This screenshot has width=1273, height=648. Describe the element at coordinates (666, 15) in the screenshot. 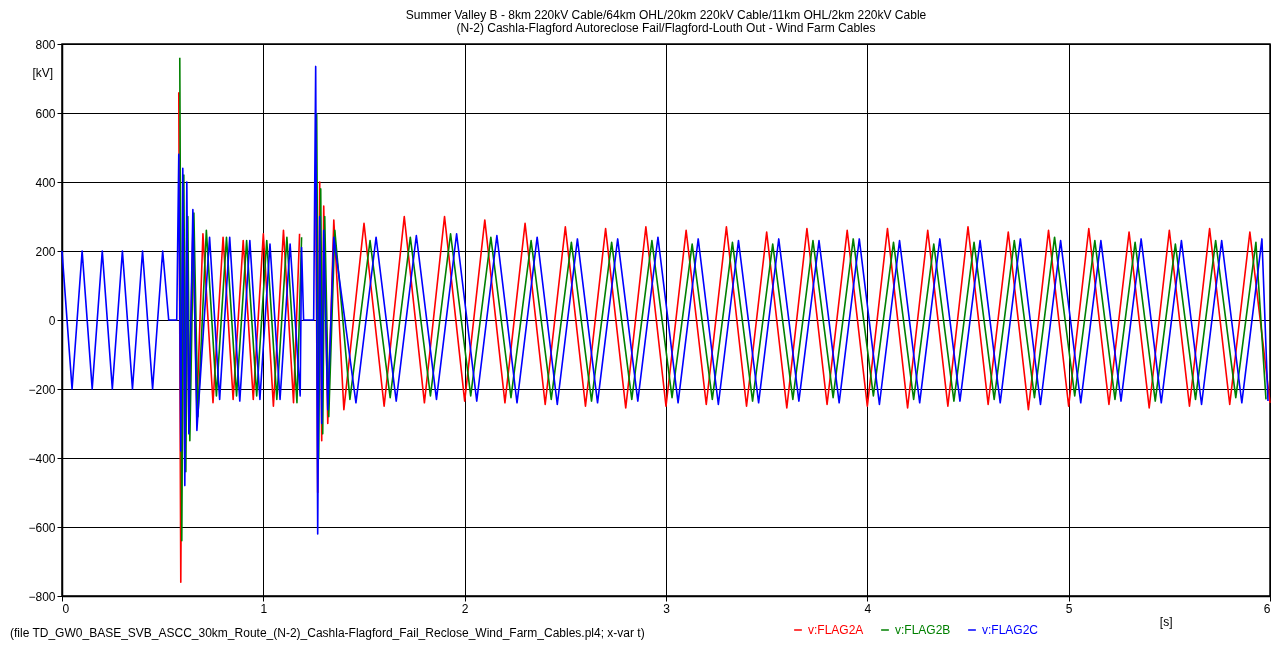

I see `chart-title: Summer Valley B - 8km 220kV Cable/64km OHL/20km 220kV Cable/11km OHL/2km 220kV Cable` at that location.